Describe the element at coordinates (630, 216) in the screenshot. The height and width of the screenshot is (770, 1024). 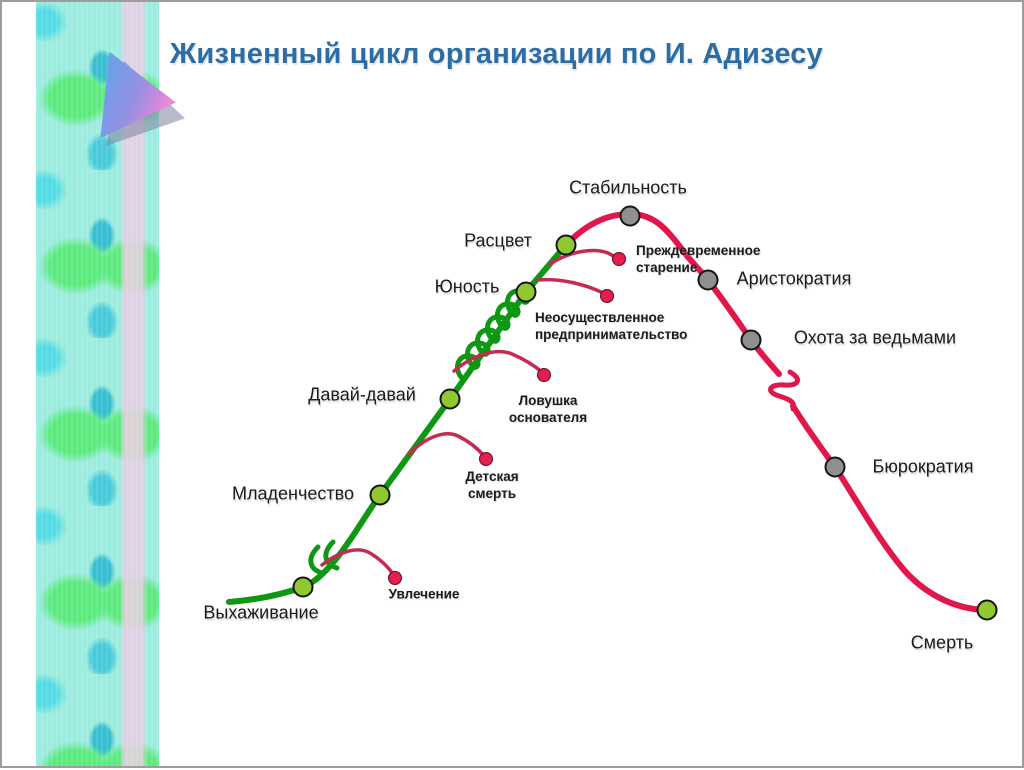
I see `stage-dot-stabilnost` at that location.